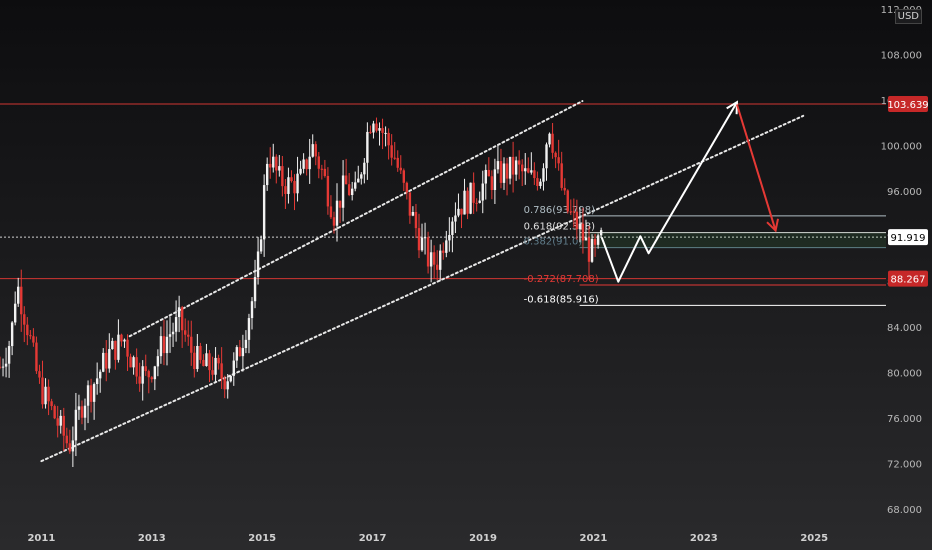 The height and width of the screenshot is (550, 932). I want to click on y-tick-label: 76.000, so click(904, 419).